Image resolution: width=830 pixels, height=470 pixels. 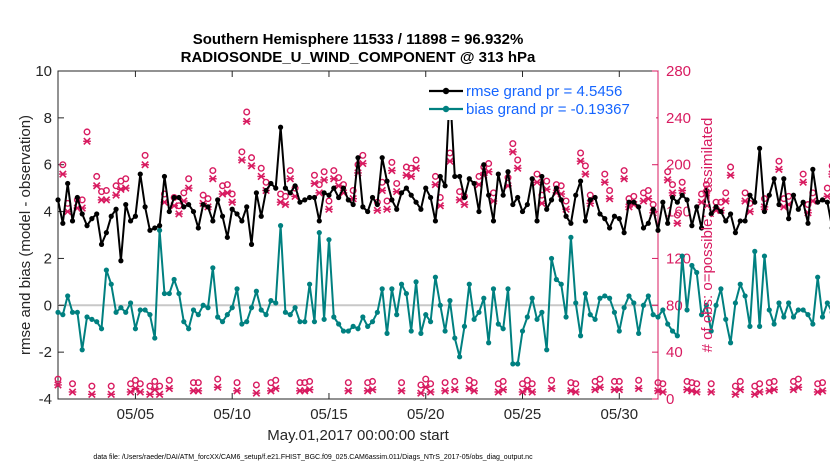 What do you see at coordinates (678, 258) in the screenshot?
I see `y-right-tick-label: 120` at bounding box center [678, 258].